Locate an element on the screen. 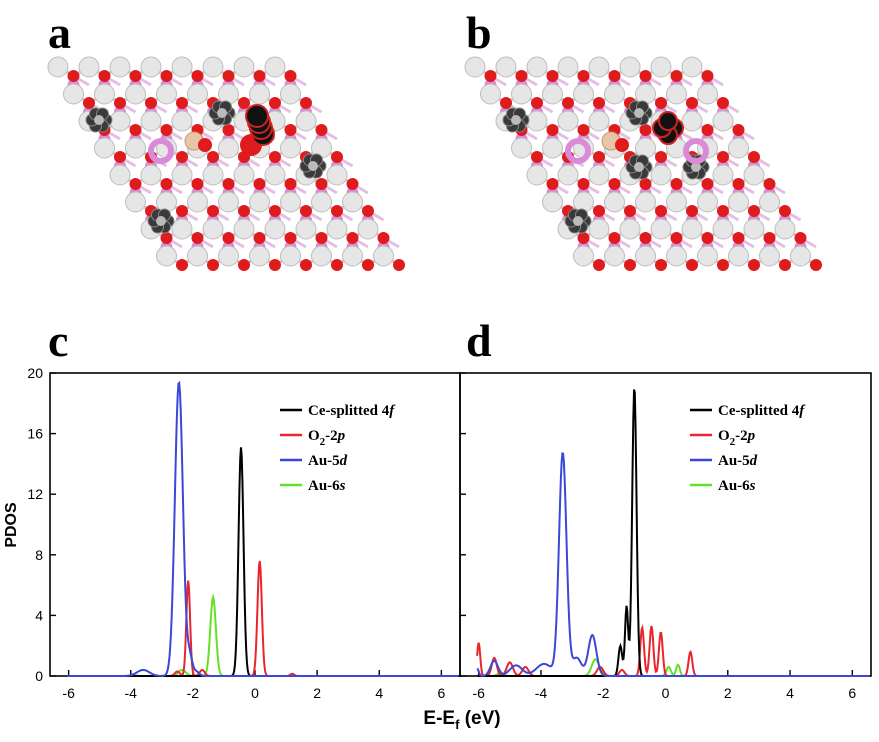  structure-panel-b is located at coordinates (643, 163).